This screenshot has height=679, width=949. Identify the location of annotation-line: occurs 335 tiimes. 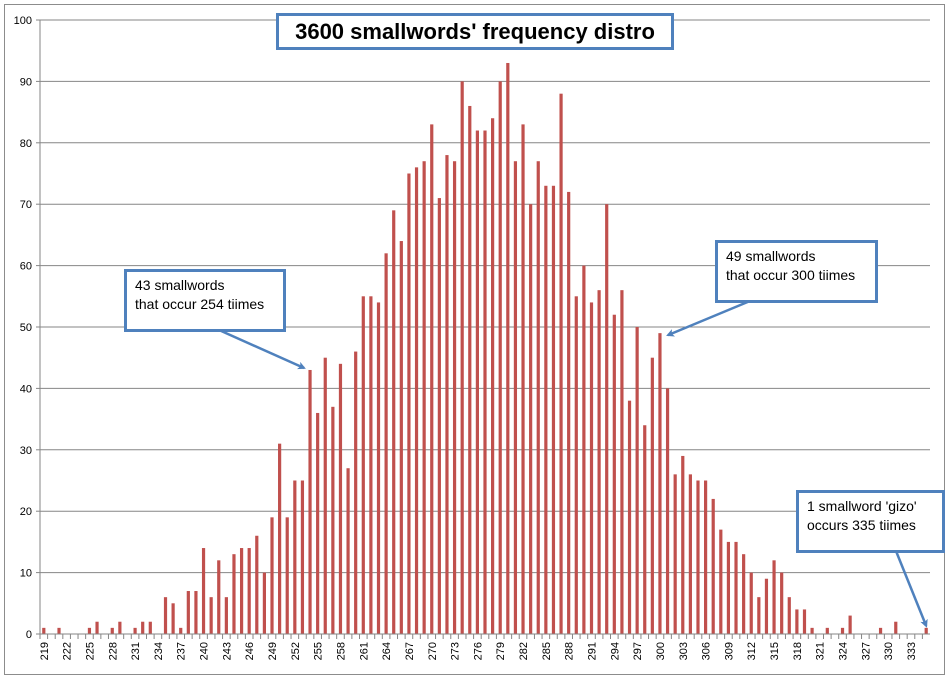
(861, 525).